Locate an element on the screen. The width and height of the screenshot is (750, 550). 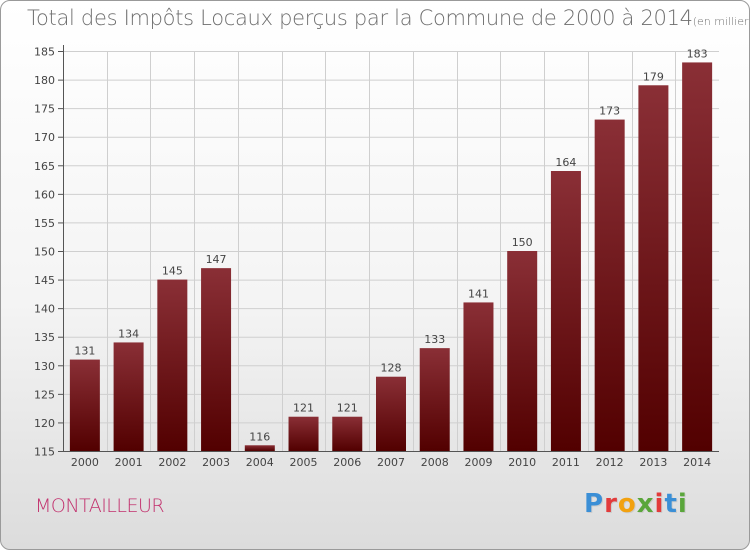
y-tick-label: 140 is located at coordinates (44, 309).